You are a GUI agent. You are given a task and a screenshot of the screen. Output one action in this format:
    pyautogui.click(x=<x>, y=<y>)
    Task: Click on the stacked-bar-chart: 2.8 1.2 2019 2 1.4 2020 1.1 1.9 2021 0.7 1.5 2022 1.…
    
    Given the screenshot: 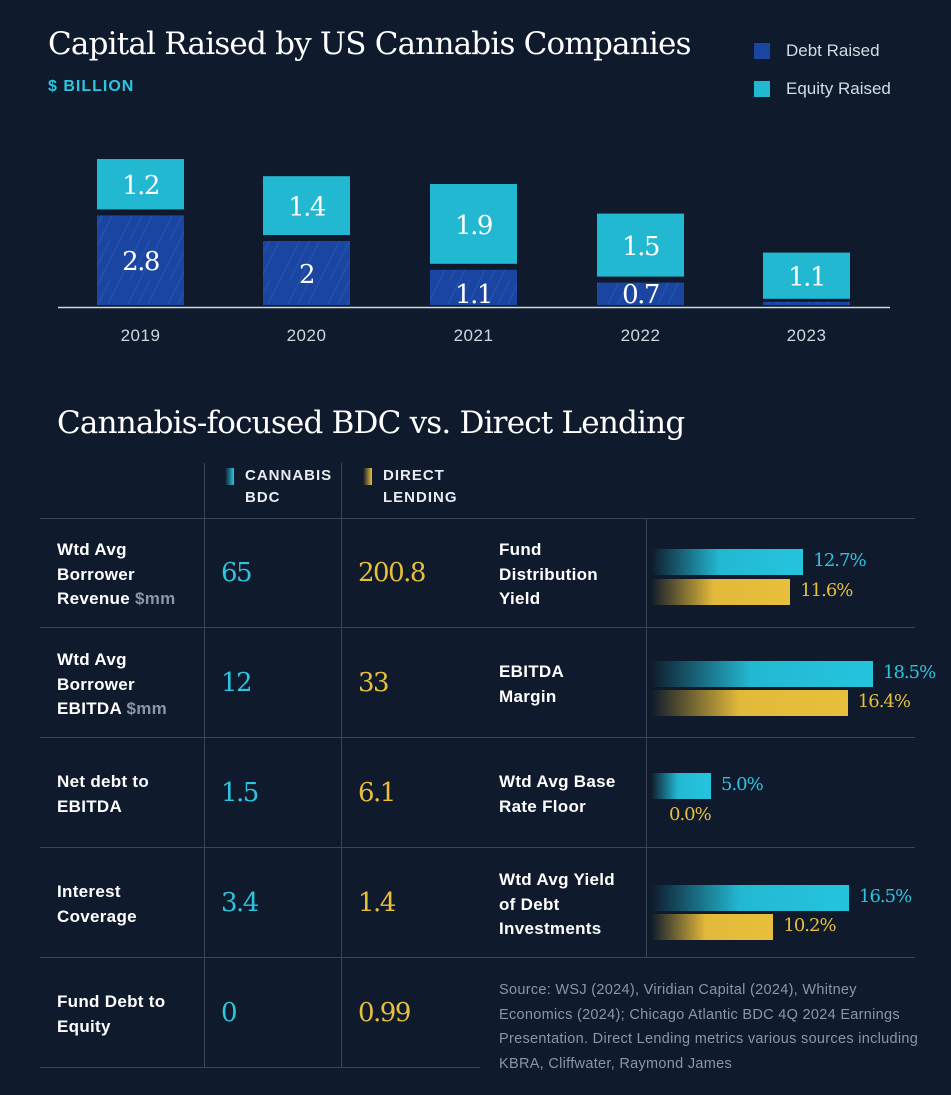 What is the action you would take?
    pyautogui.click(x=474, y=252)
    